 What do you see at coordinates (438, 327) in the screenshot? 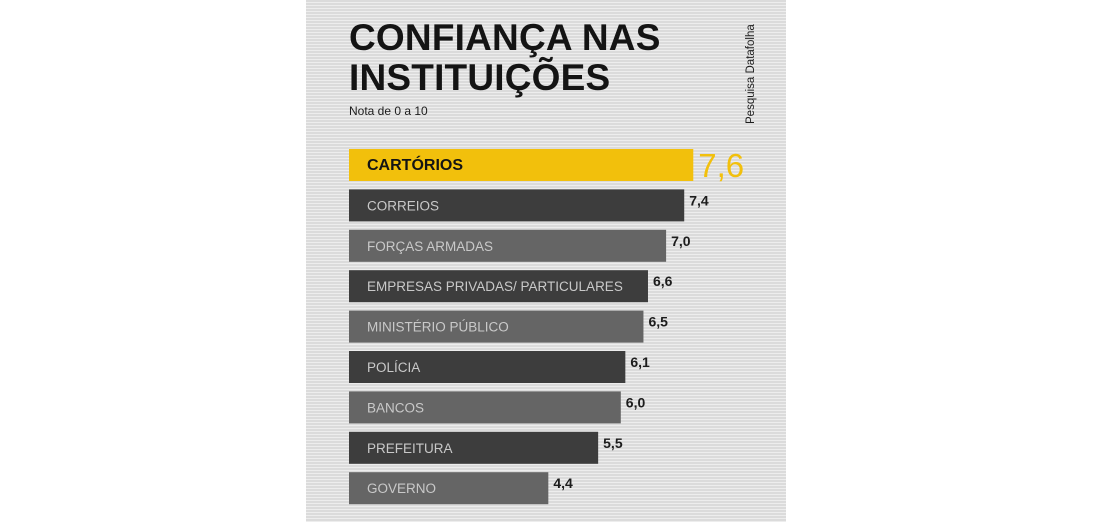
I see `bar-label-ministerio-publico: MINISTÉRIO PÚBLICO` at bounding box center [438, 327].